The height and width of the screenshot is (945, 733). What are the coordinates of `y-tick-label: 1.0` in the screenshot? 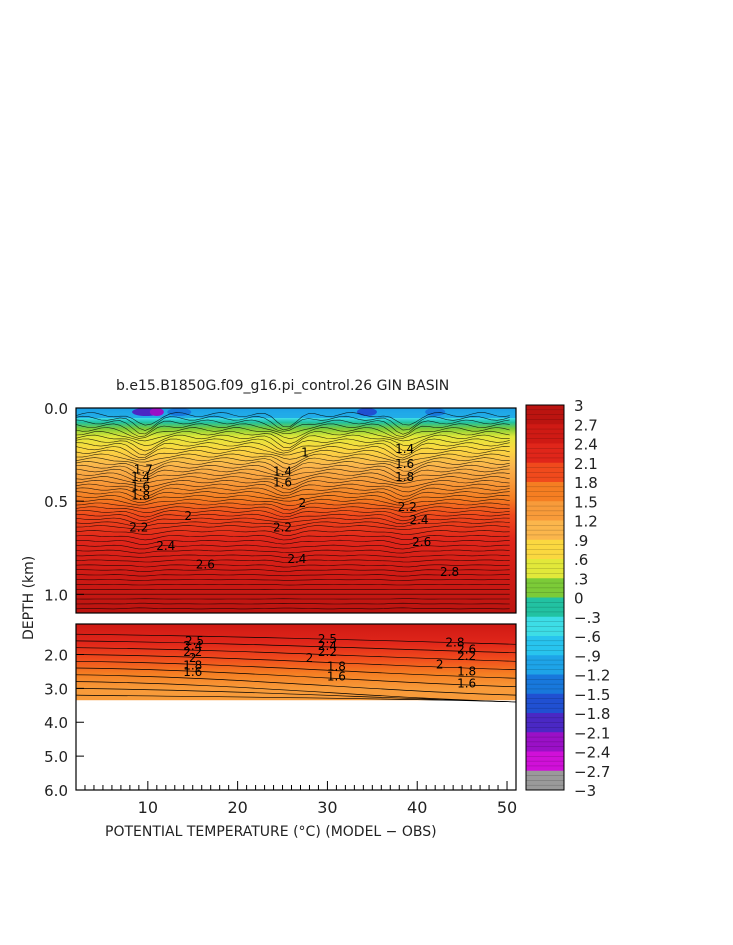 It's located at (56, 595).